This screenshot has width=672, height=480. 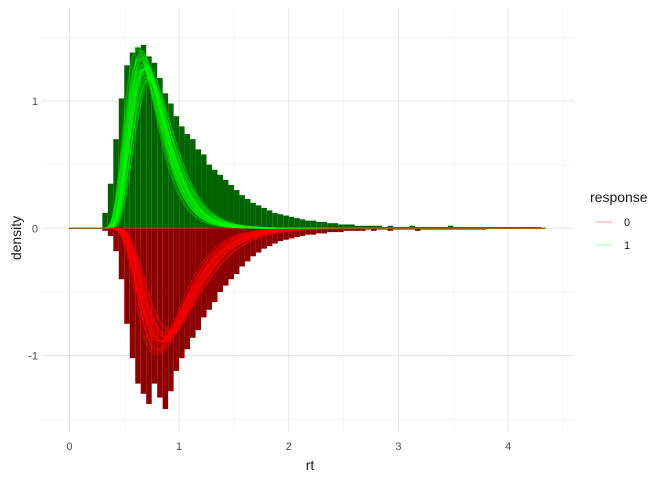 I want to click on legend-title: response, so click(x=619, y=197).